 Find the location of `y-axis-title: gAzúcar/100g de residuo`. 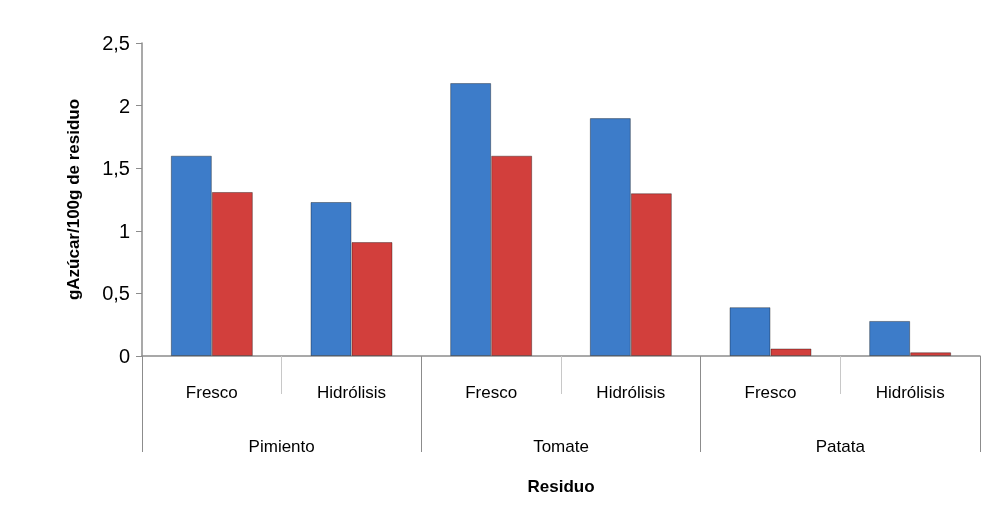

y-axis-title: gAzúcar/100g de residuo is located at coordinates (73, 199).